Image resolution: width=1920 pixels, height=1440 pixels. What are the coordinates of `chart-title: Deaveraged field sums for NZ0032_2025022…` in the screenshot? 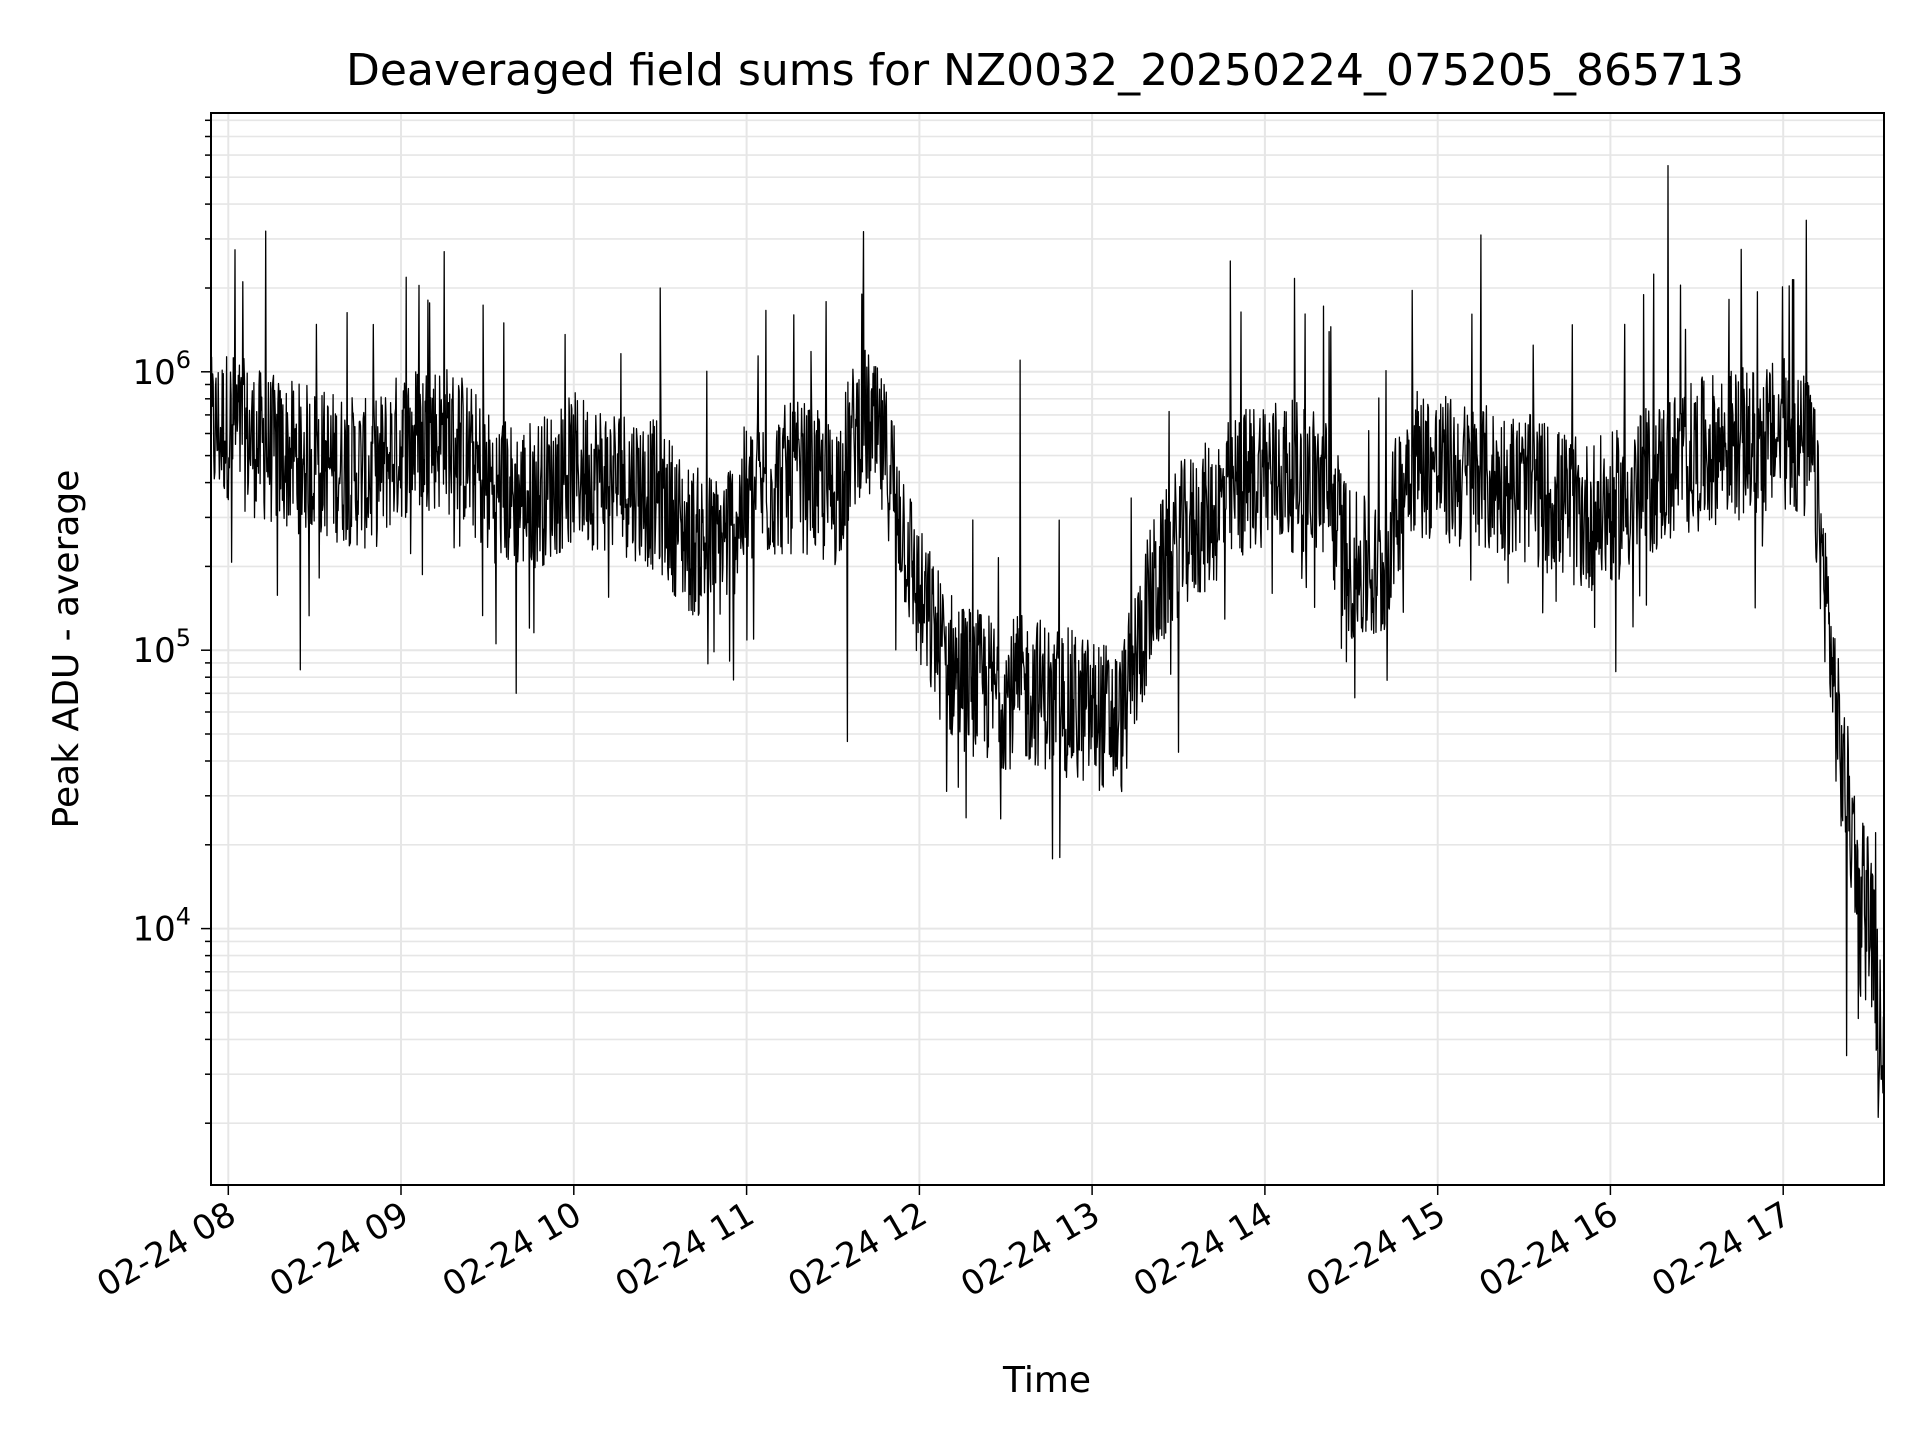 It's located at (1045, 70).